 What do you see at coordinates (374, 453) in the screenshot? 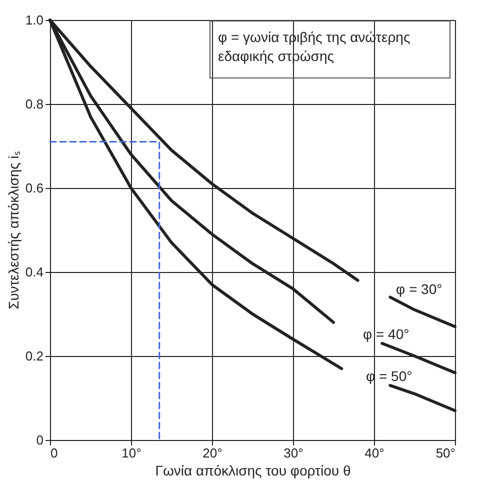
I see `x-tick-label: 40°` at bounding box center [374, 453].